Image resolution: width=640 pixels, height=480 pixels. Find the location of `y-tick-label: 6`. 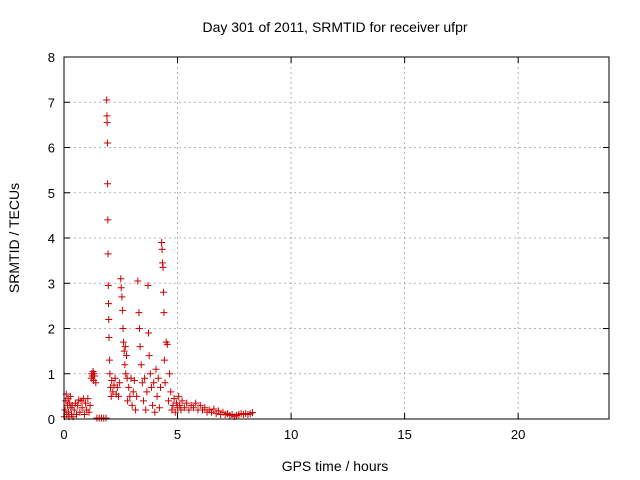

y-tick-label: 6 is located at coordinates (51, 148).